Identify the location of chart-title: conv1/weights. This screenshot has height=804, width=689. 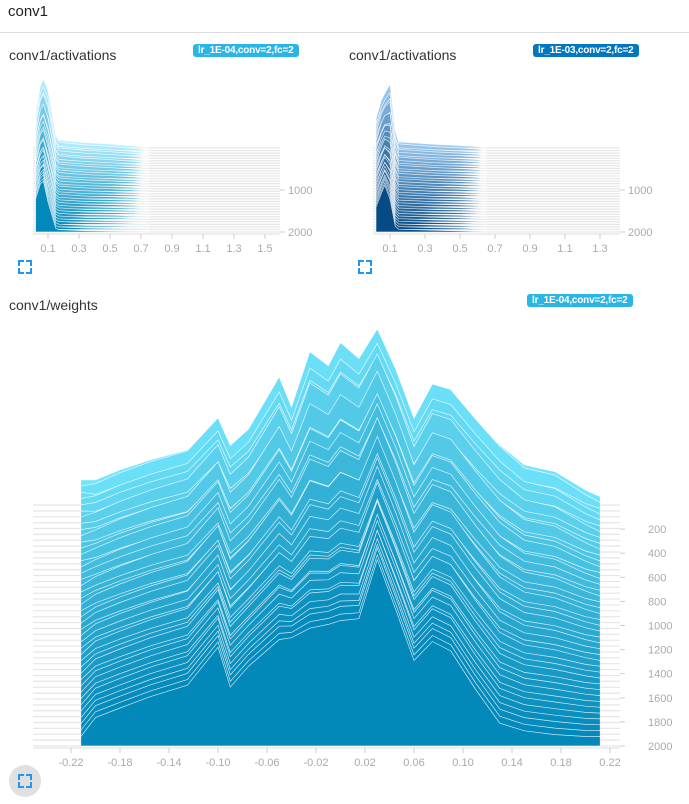
(53, 305).